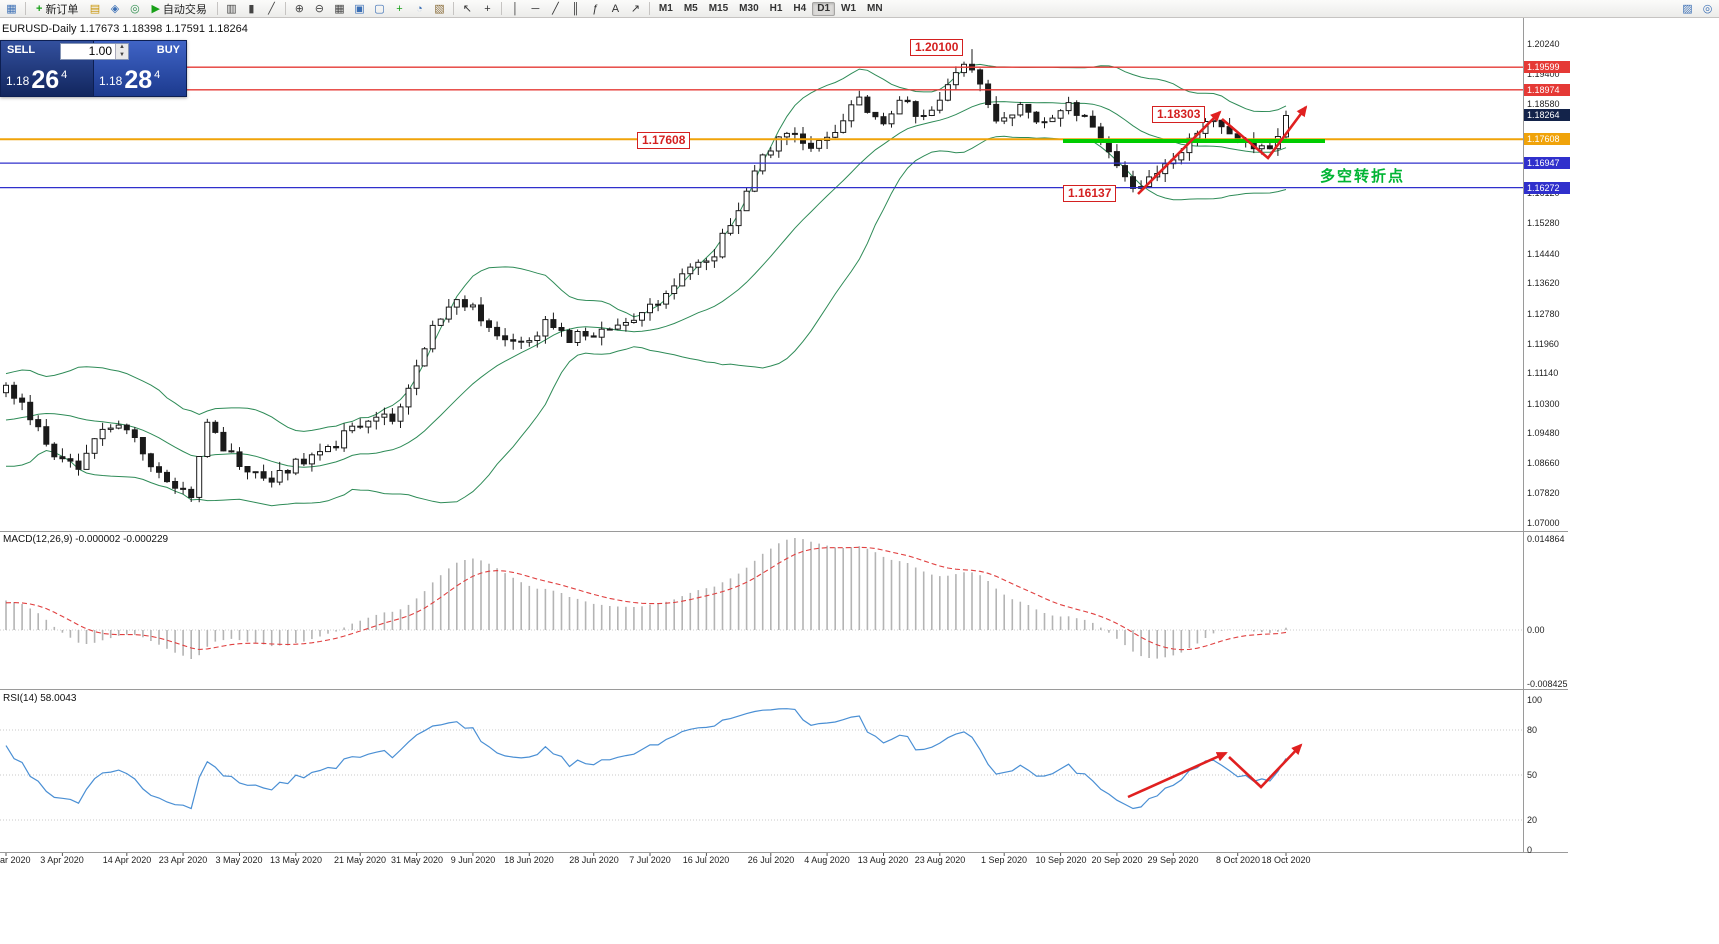  What do you see at coordinates (122, 48) in the screenshot?
I see `volume-increase-button: ▲` at bounding box center [122, 48].